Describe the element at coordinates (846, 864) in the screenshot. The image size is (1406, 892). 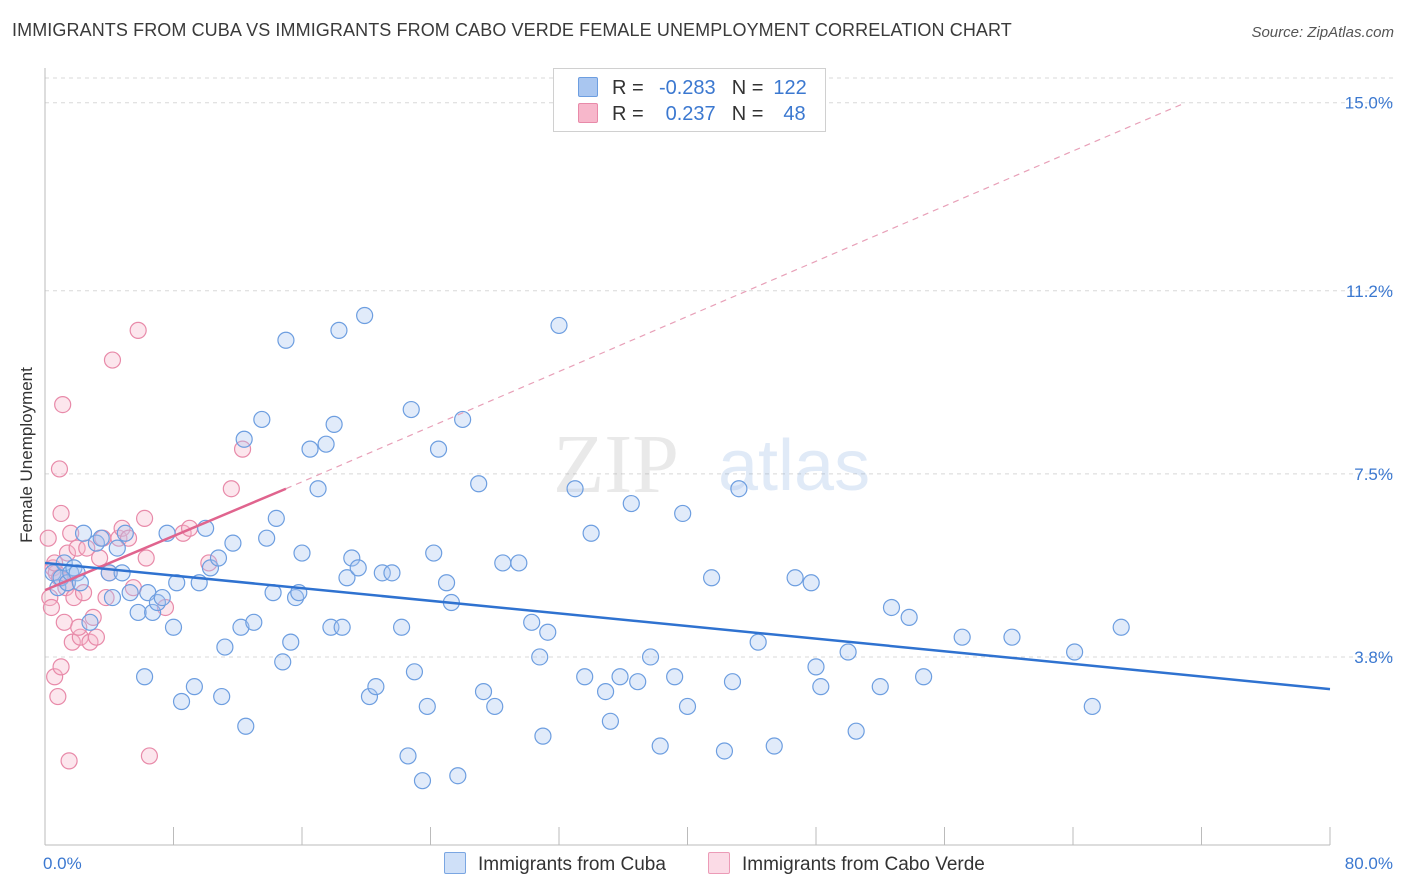
I see `bottom-legend-cabo: Immigrants from Cabo Verde` at that location.